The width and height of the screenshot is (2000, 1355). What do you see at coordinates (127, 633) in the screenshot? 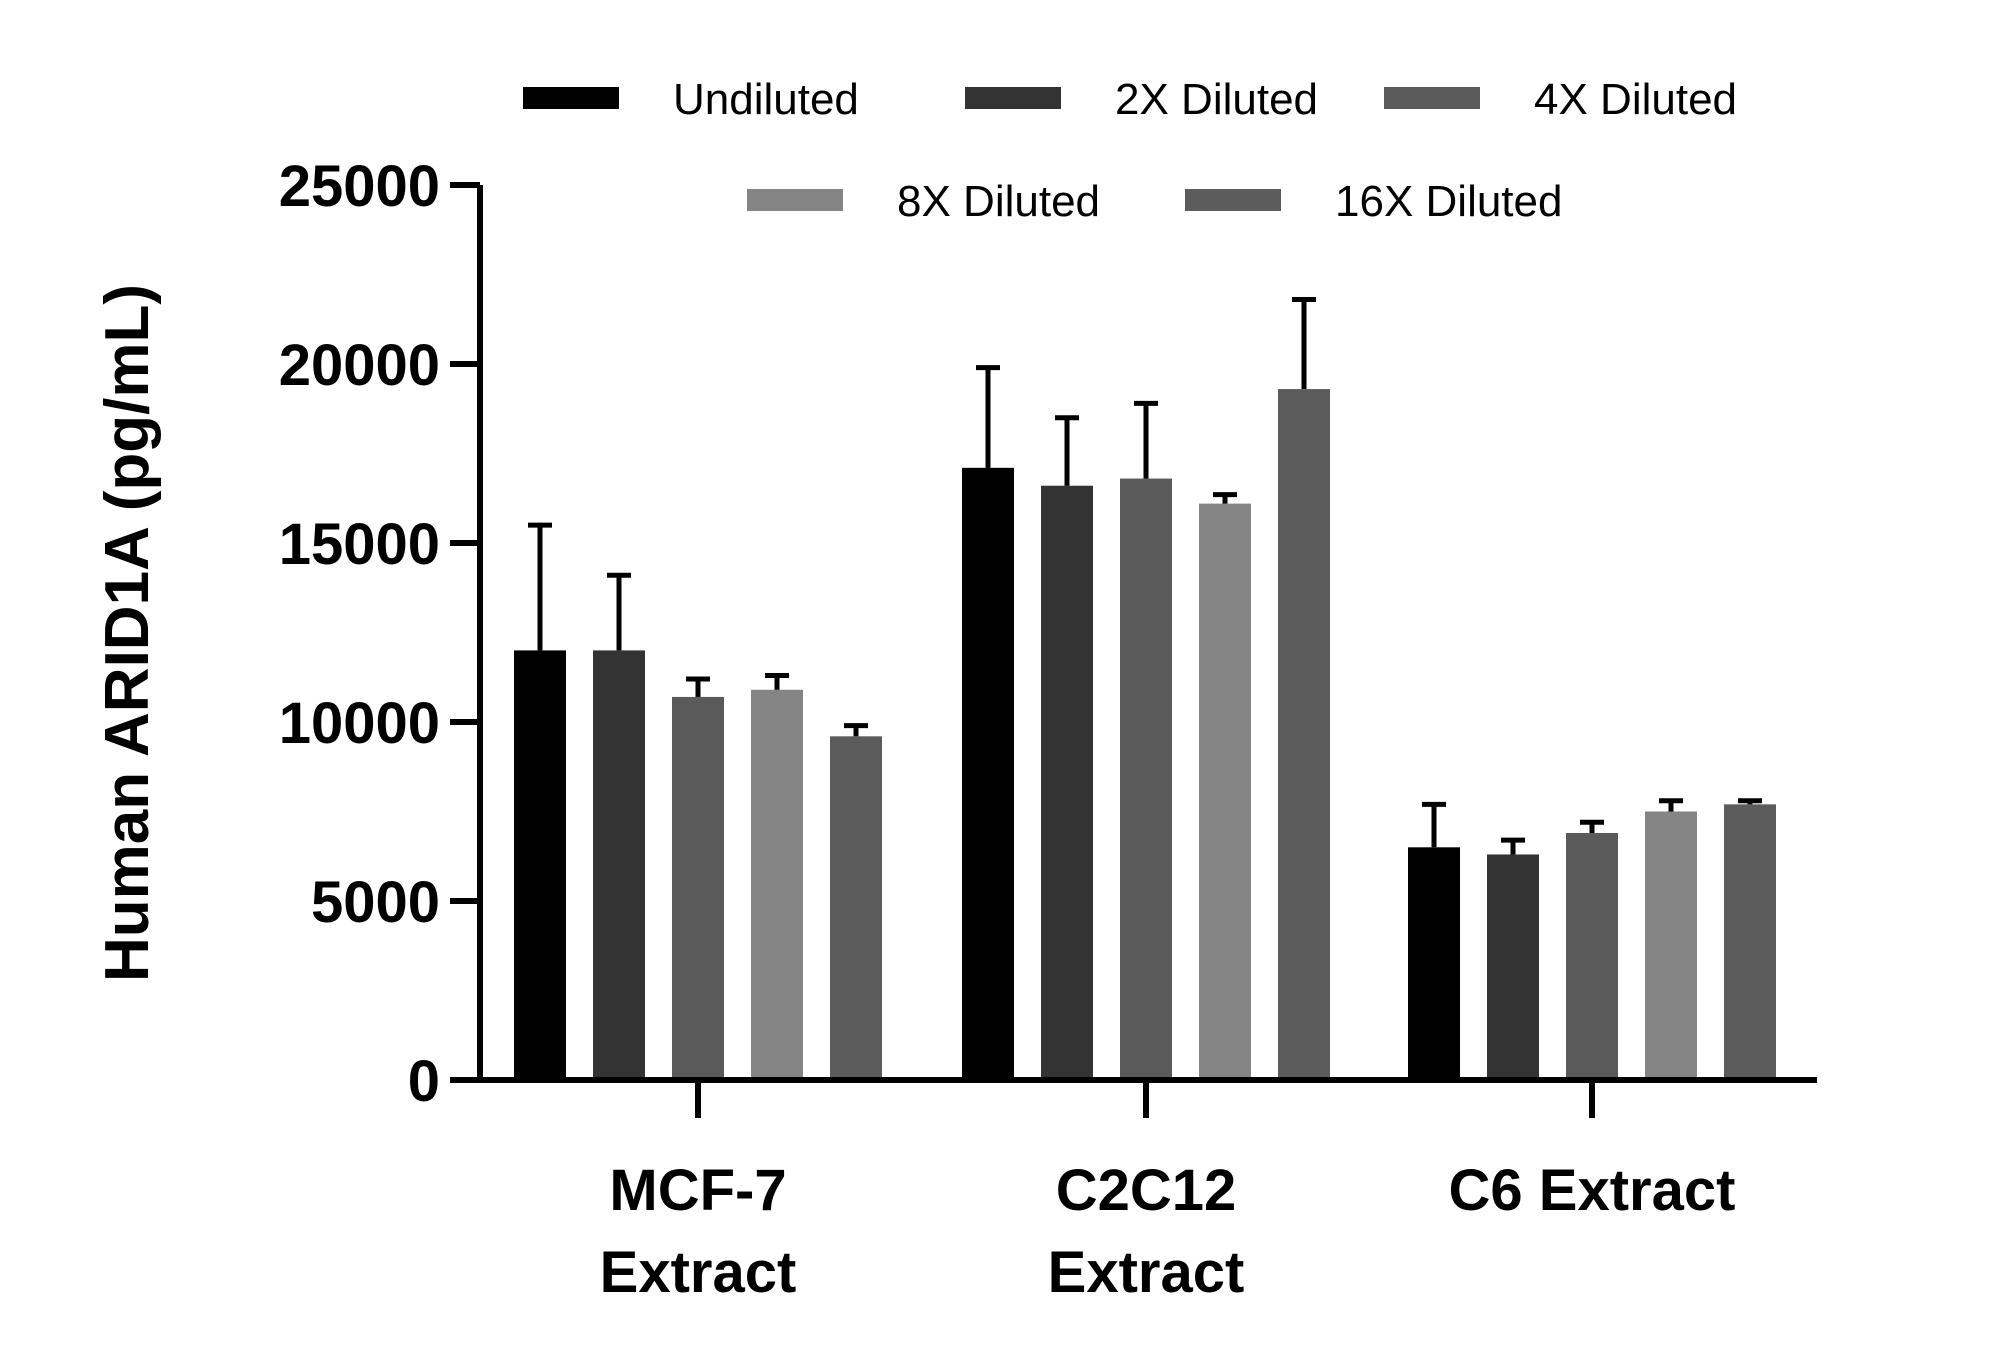
I see `y-axis-title: Human ARID1A (pg/mL)` at bounding box center [127, 633].